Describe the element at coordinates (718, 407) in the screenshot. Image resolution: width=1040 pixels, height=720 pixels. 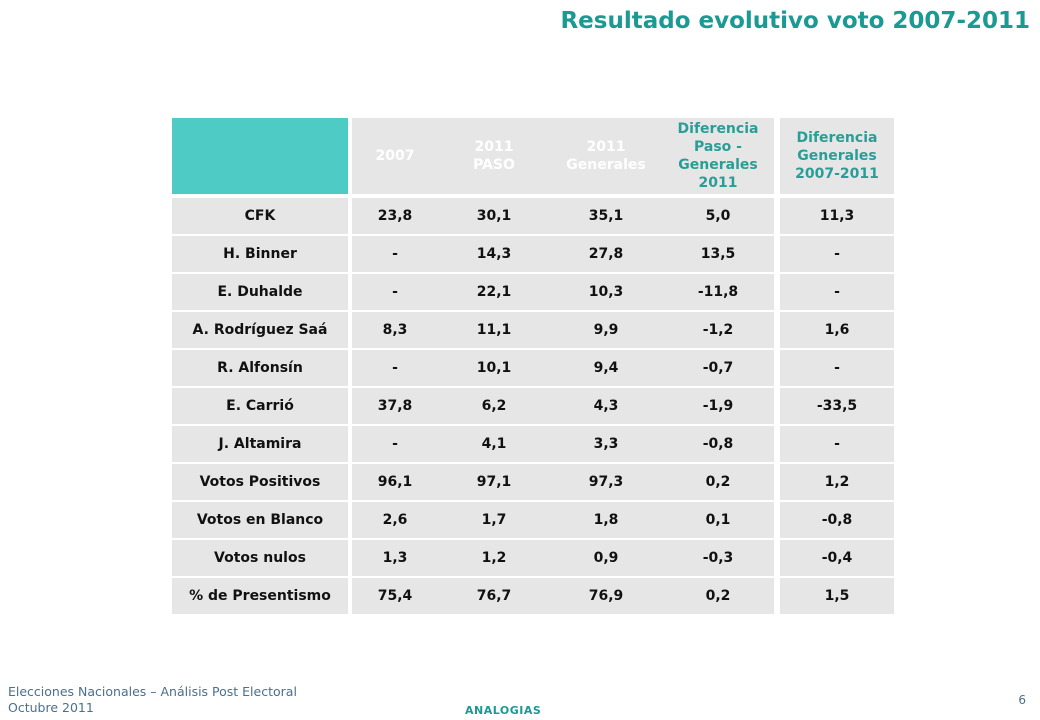
I see `cell-diferencia-paso-generales: -1,9` at that location.